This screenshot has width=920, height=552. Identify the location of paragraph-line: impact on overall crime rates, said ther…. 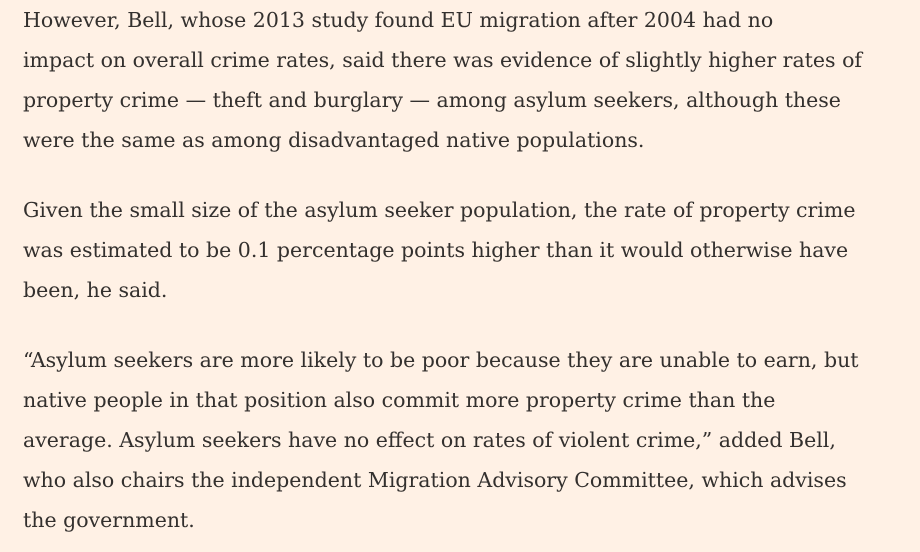
(443, 60).